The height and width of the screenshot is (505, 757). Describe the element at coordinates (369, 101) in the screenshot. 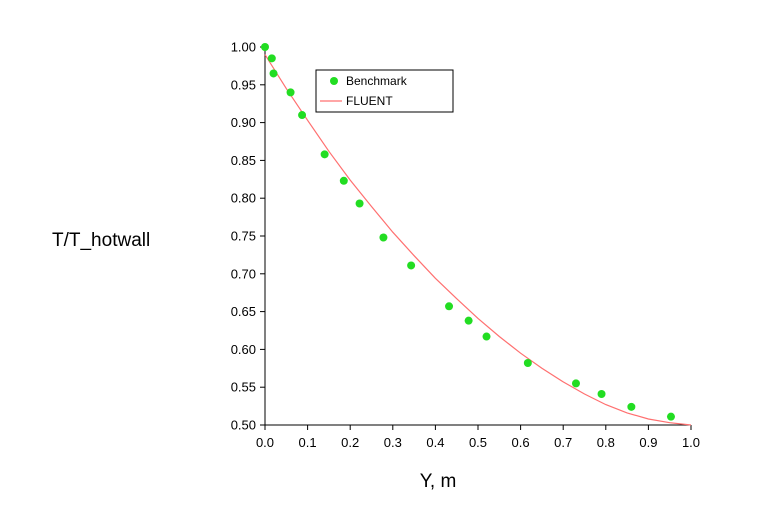

I see `legend-label-fluent: FLUENT` at that location.